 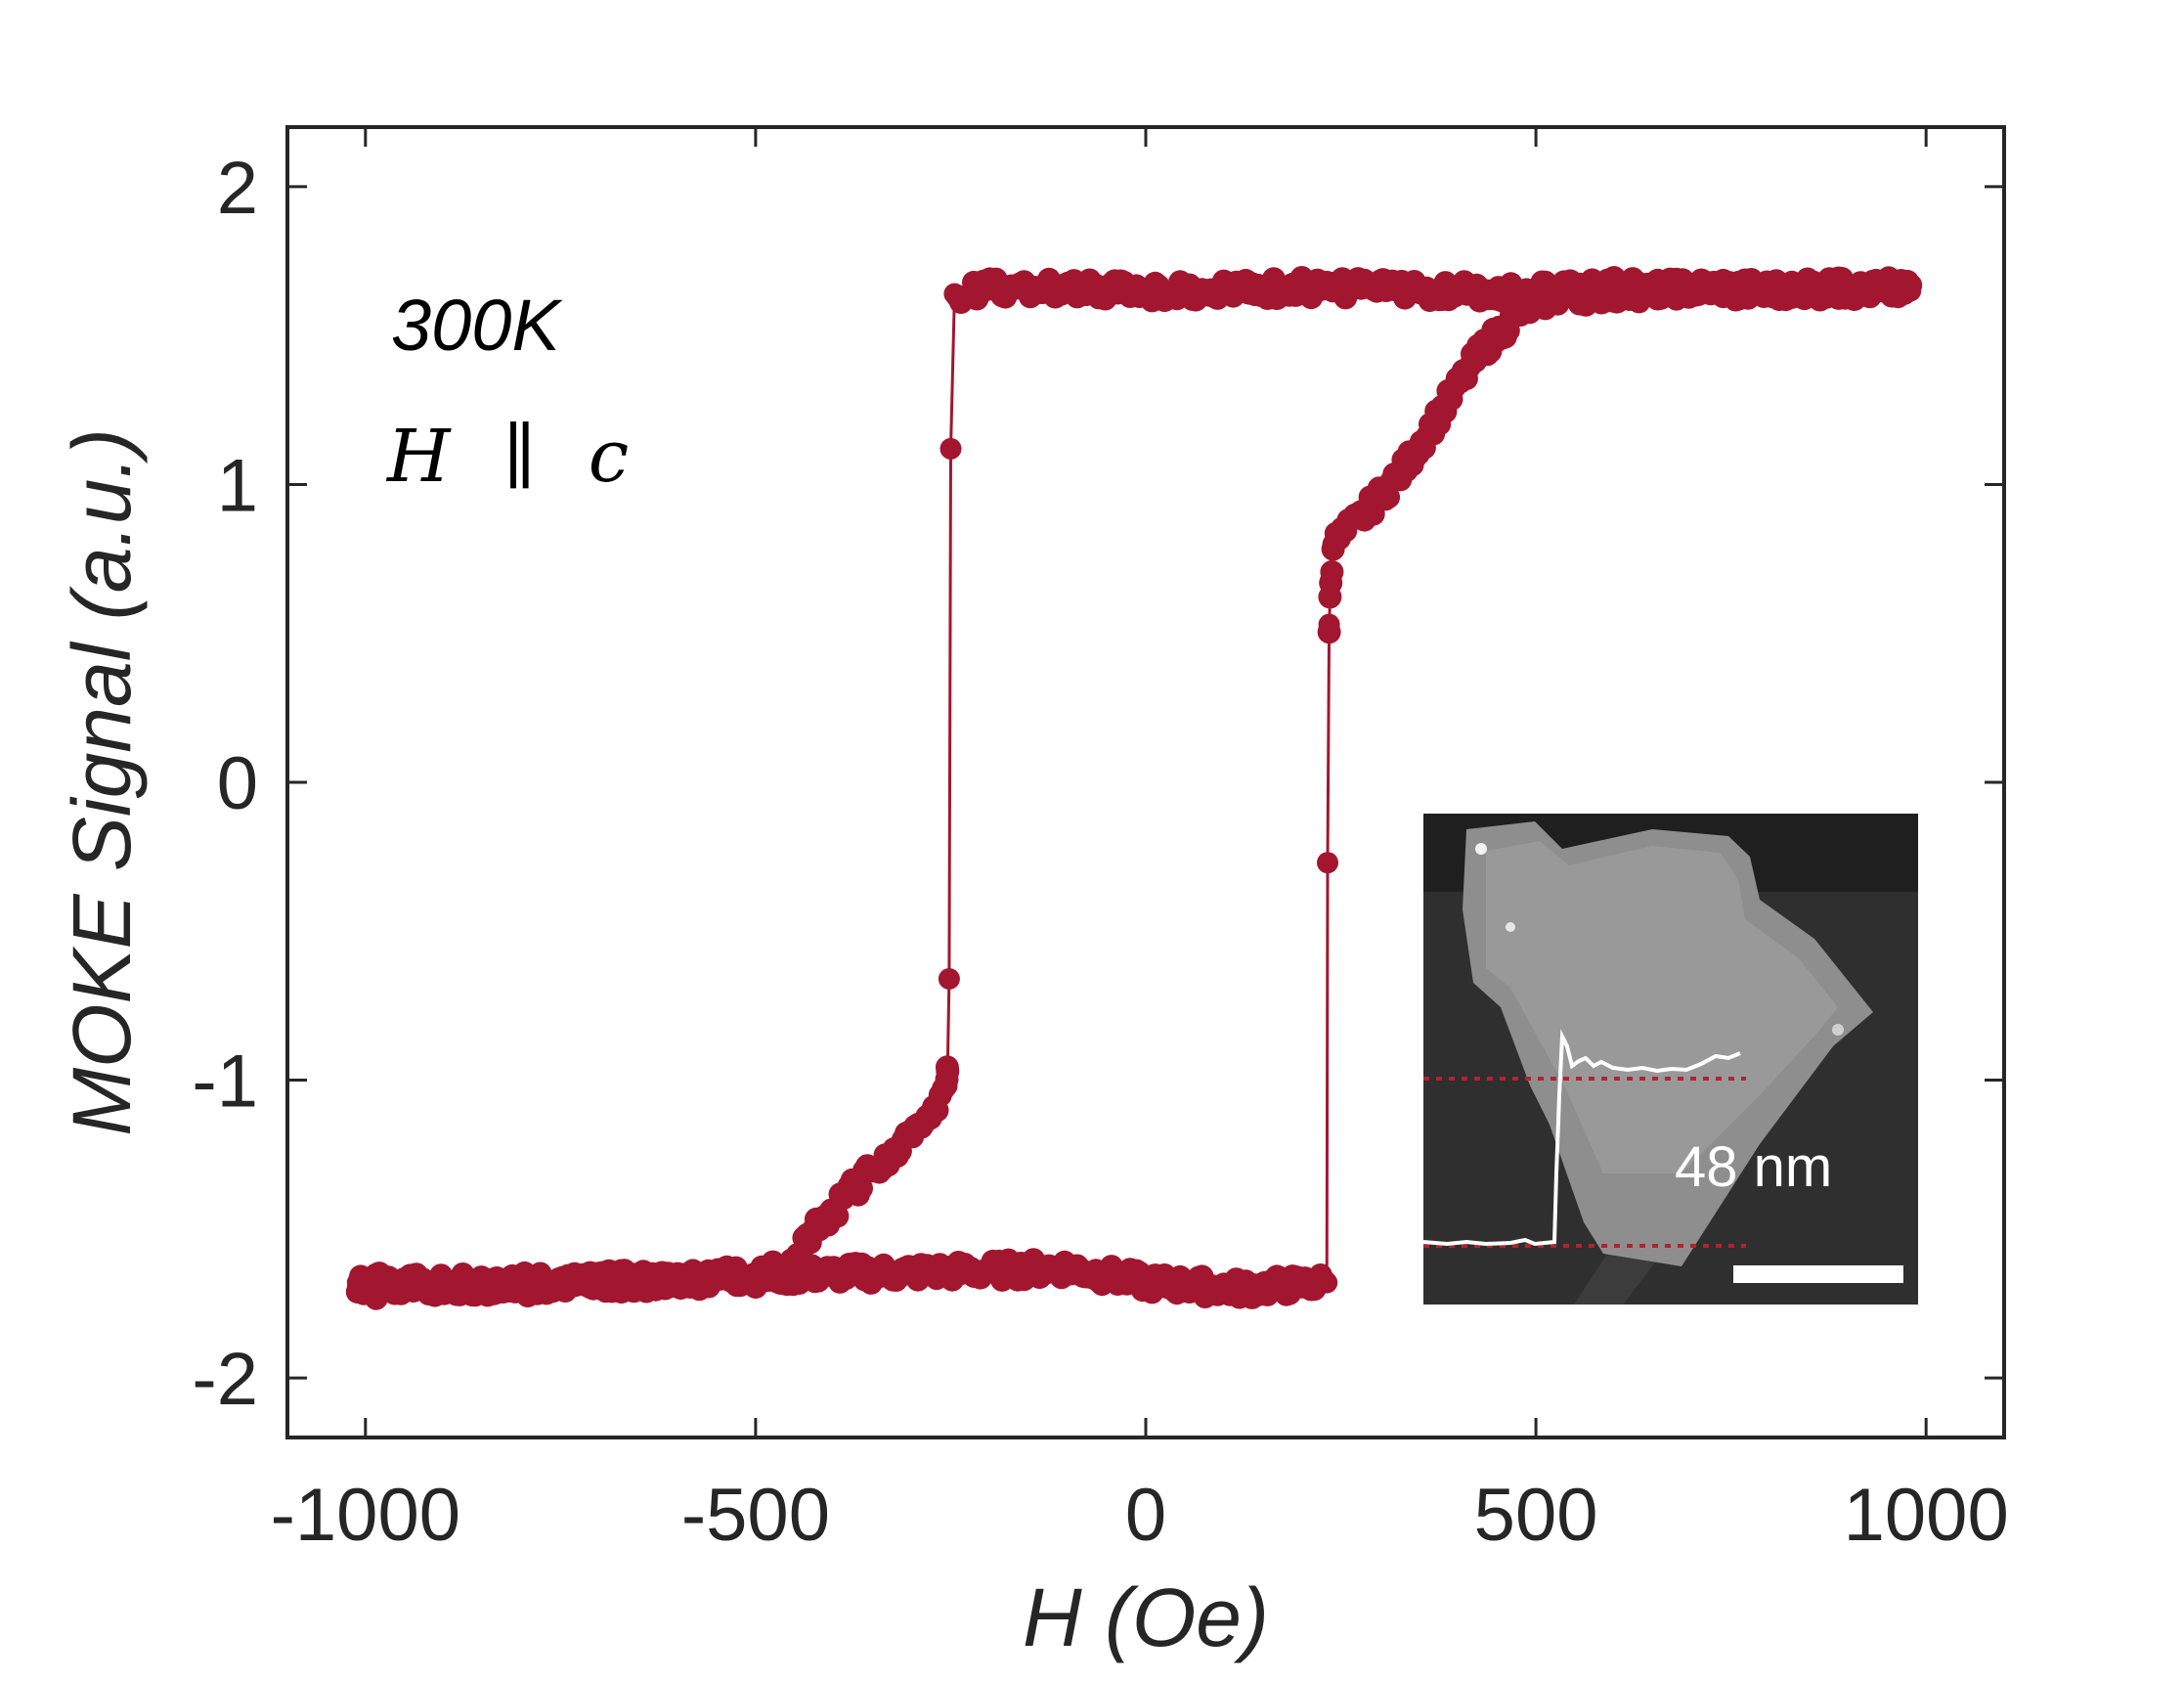 I want to click on field-c-symbol: c, so click(x=609, y=457).